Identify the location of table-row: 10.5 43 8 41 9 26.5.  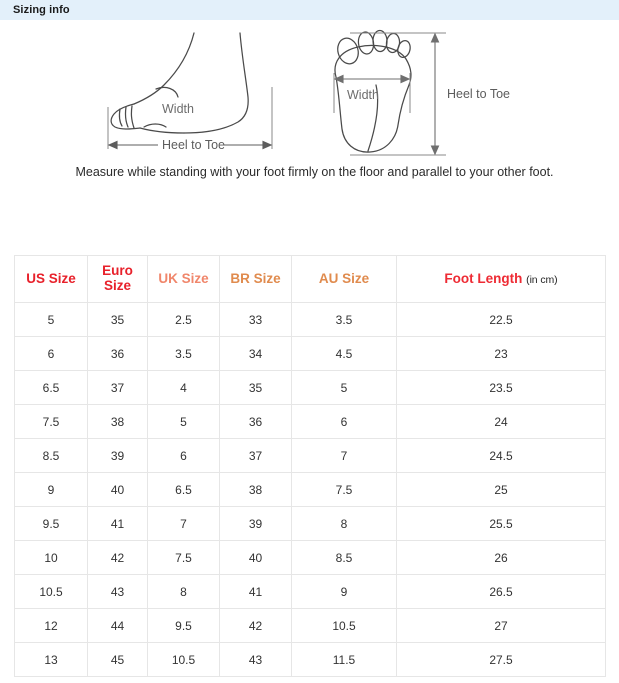
(310, 591).